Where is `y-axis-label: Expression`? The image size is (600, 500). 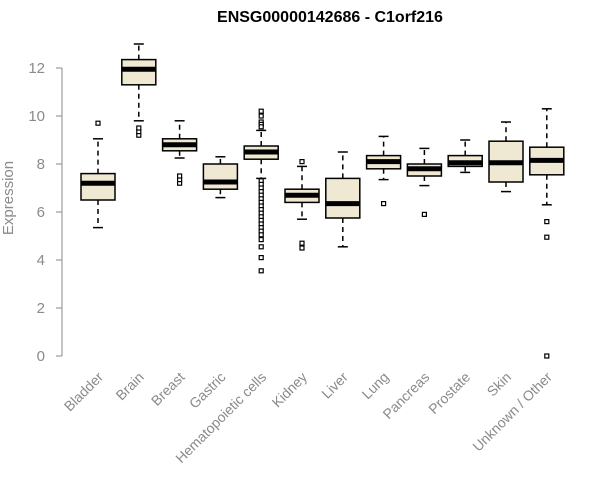
y-axis-label: Expression is located at coordinates (8, 198).